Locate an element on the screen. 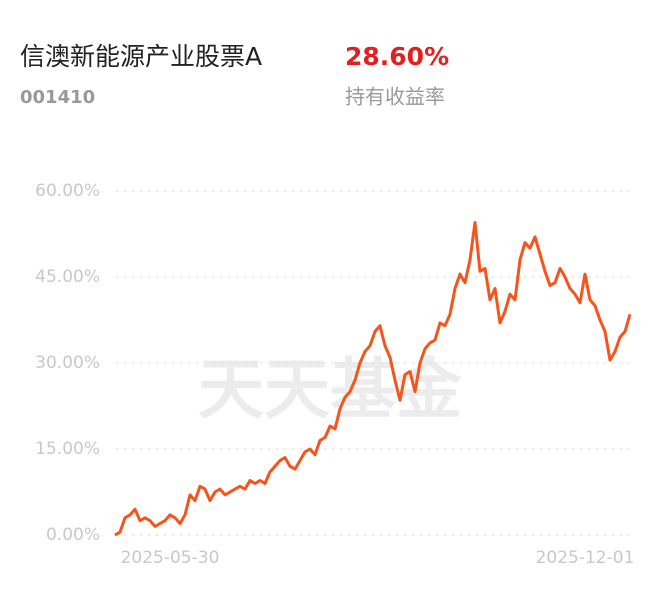 The width and height of the screenshot is (660, 589). y-tick-label: 45.00% is located at coordinates (67, 277).